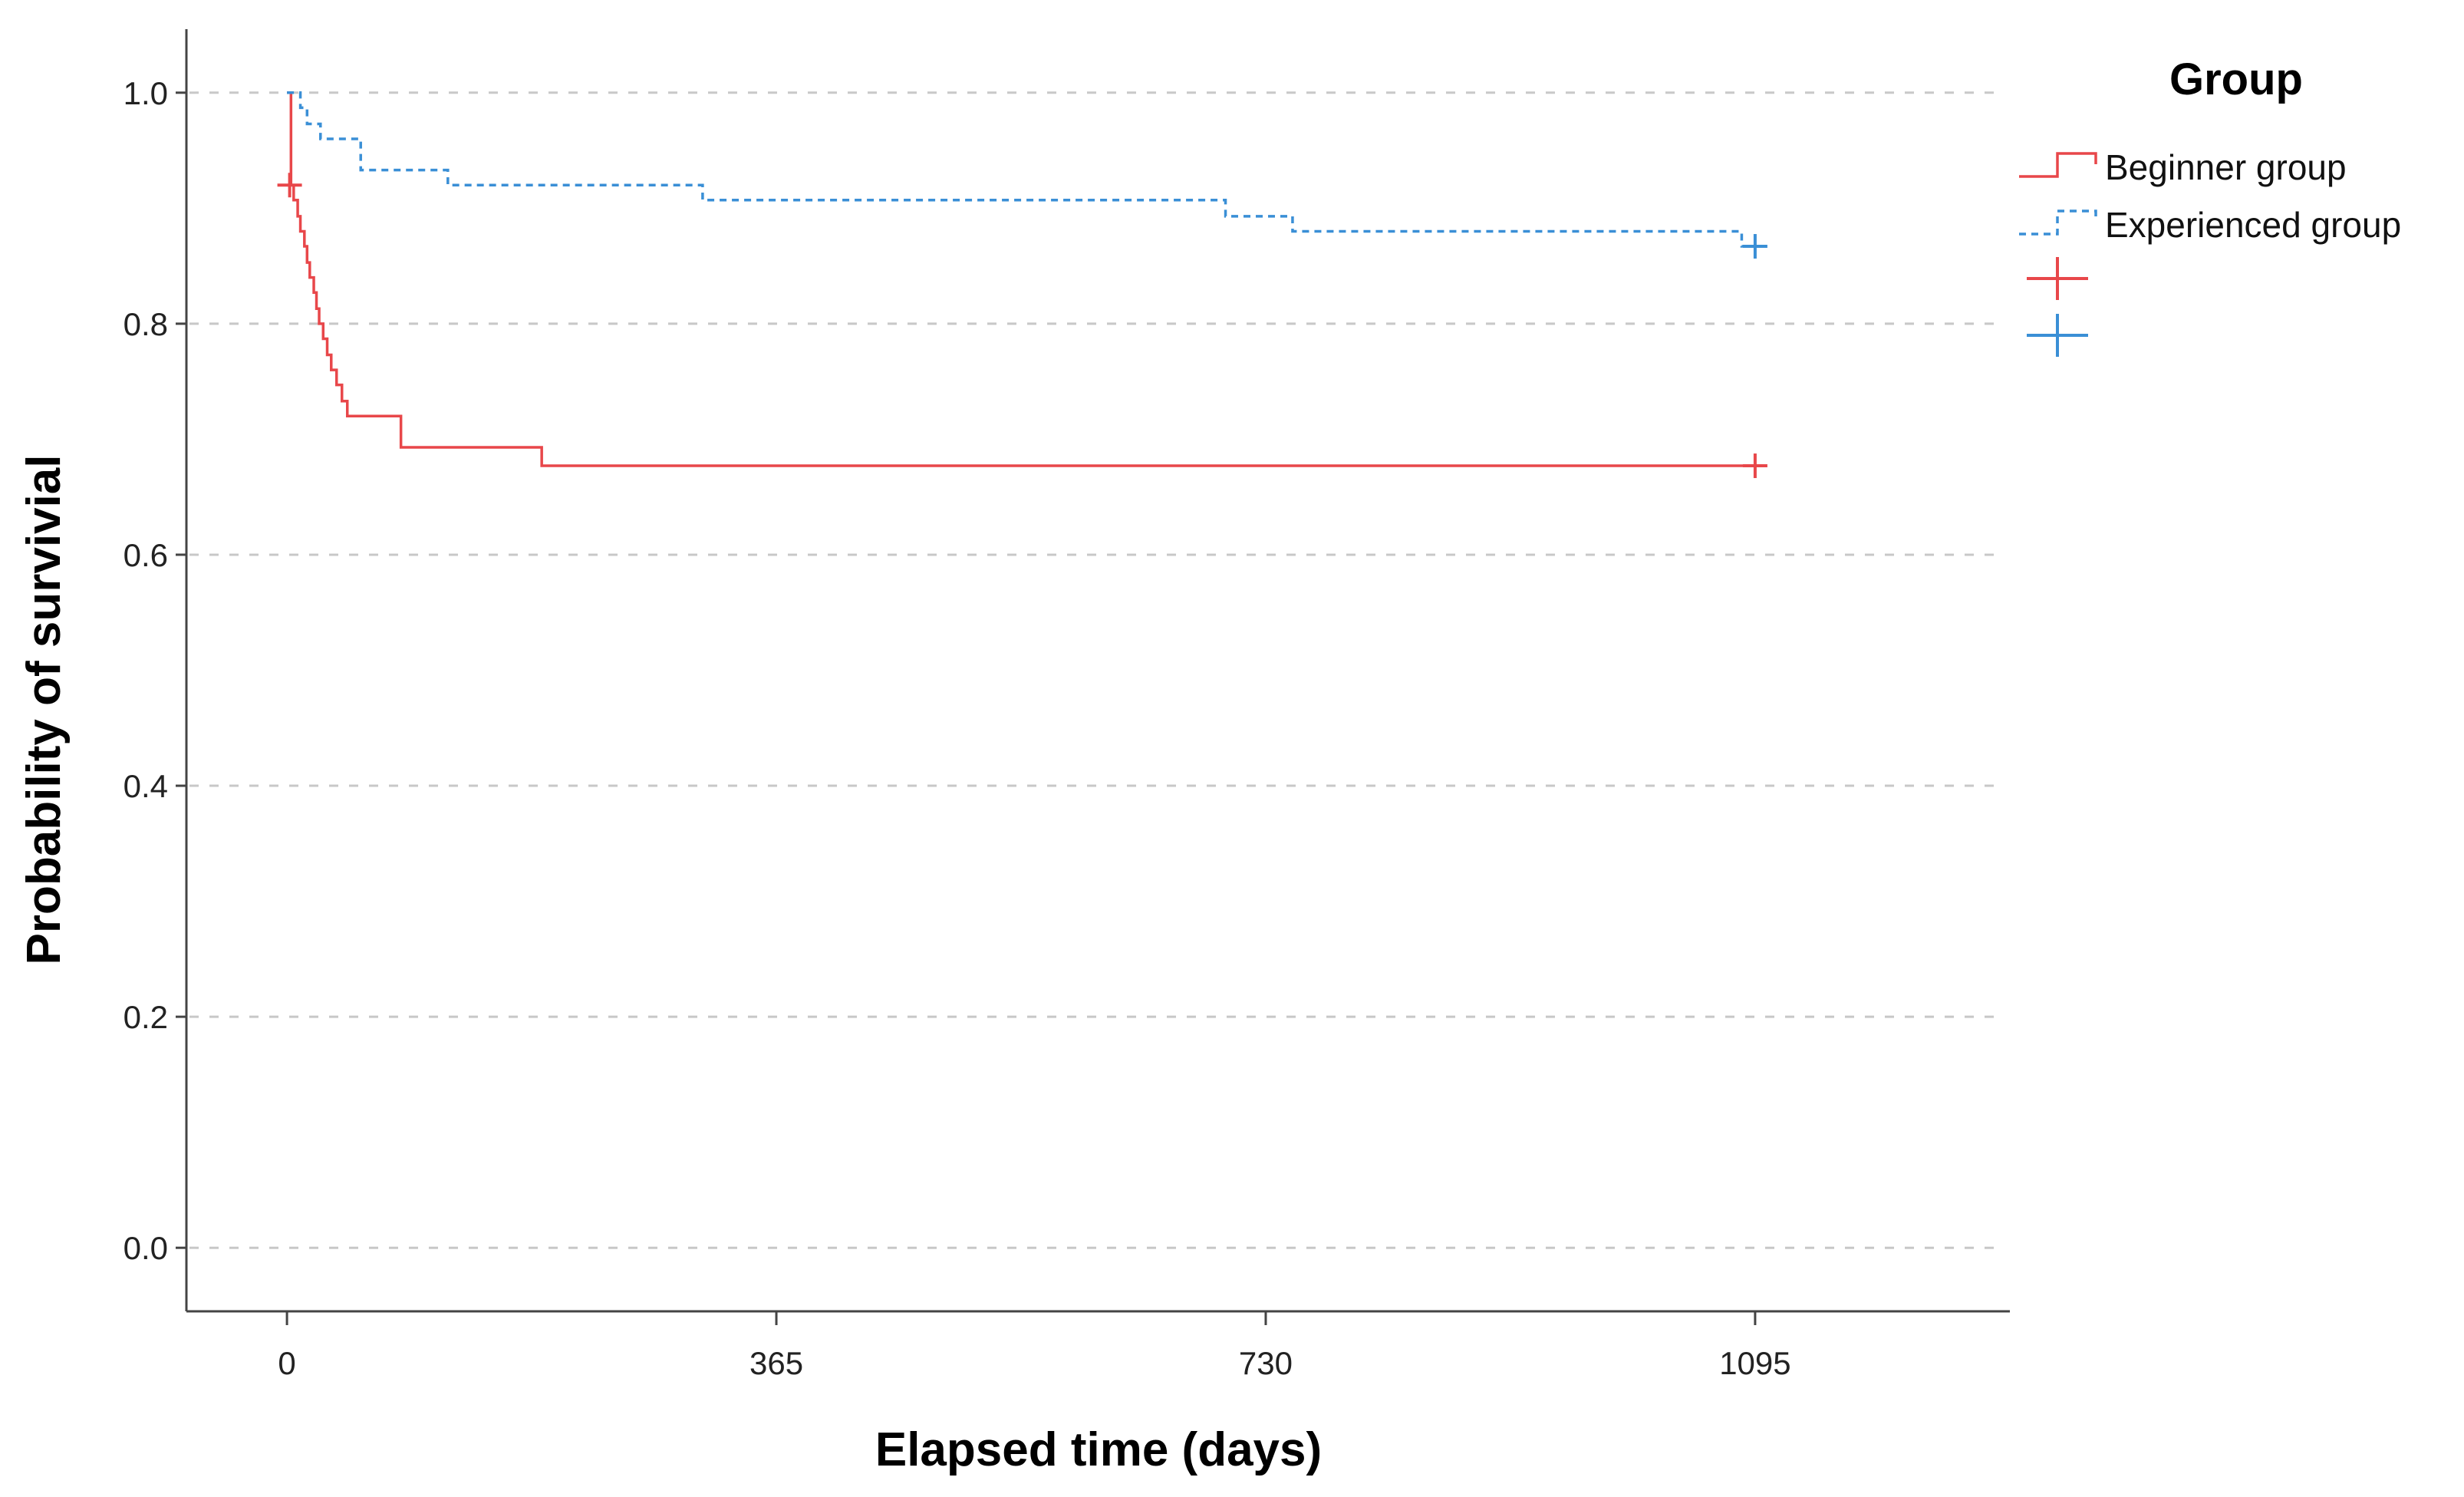  Describe the element at coordinates (44, 710) in the screenshot. I see `y-axis-title: Probability of survivial` at that location.